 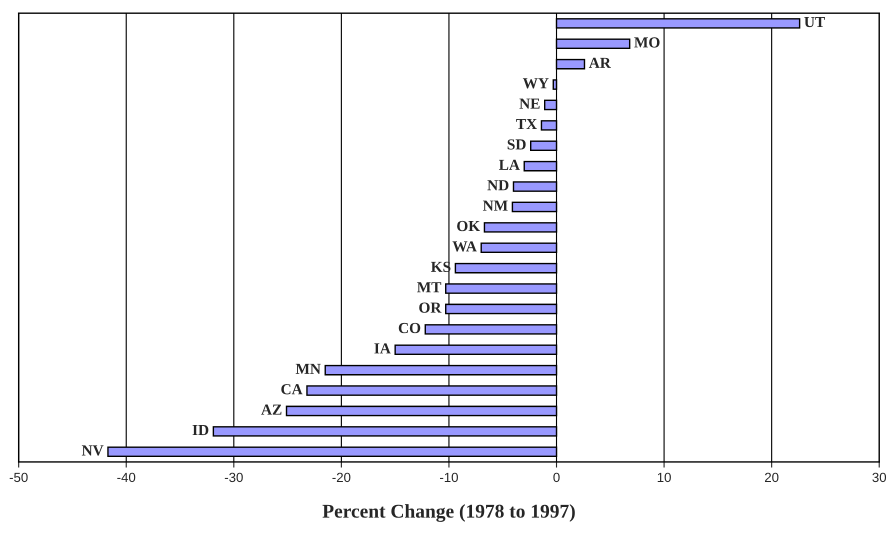 What do you see at coordinates (233, 477) in the screenshot?
I see `x-tick-label: -30` at bounding box center [233, 477].